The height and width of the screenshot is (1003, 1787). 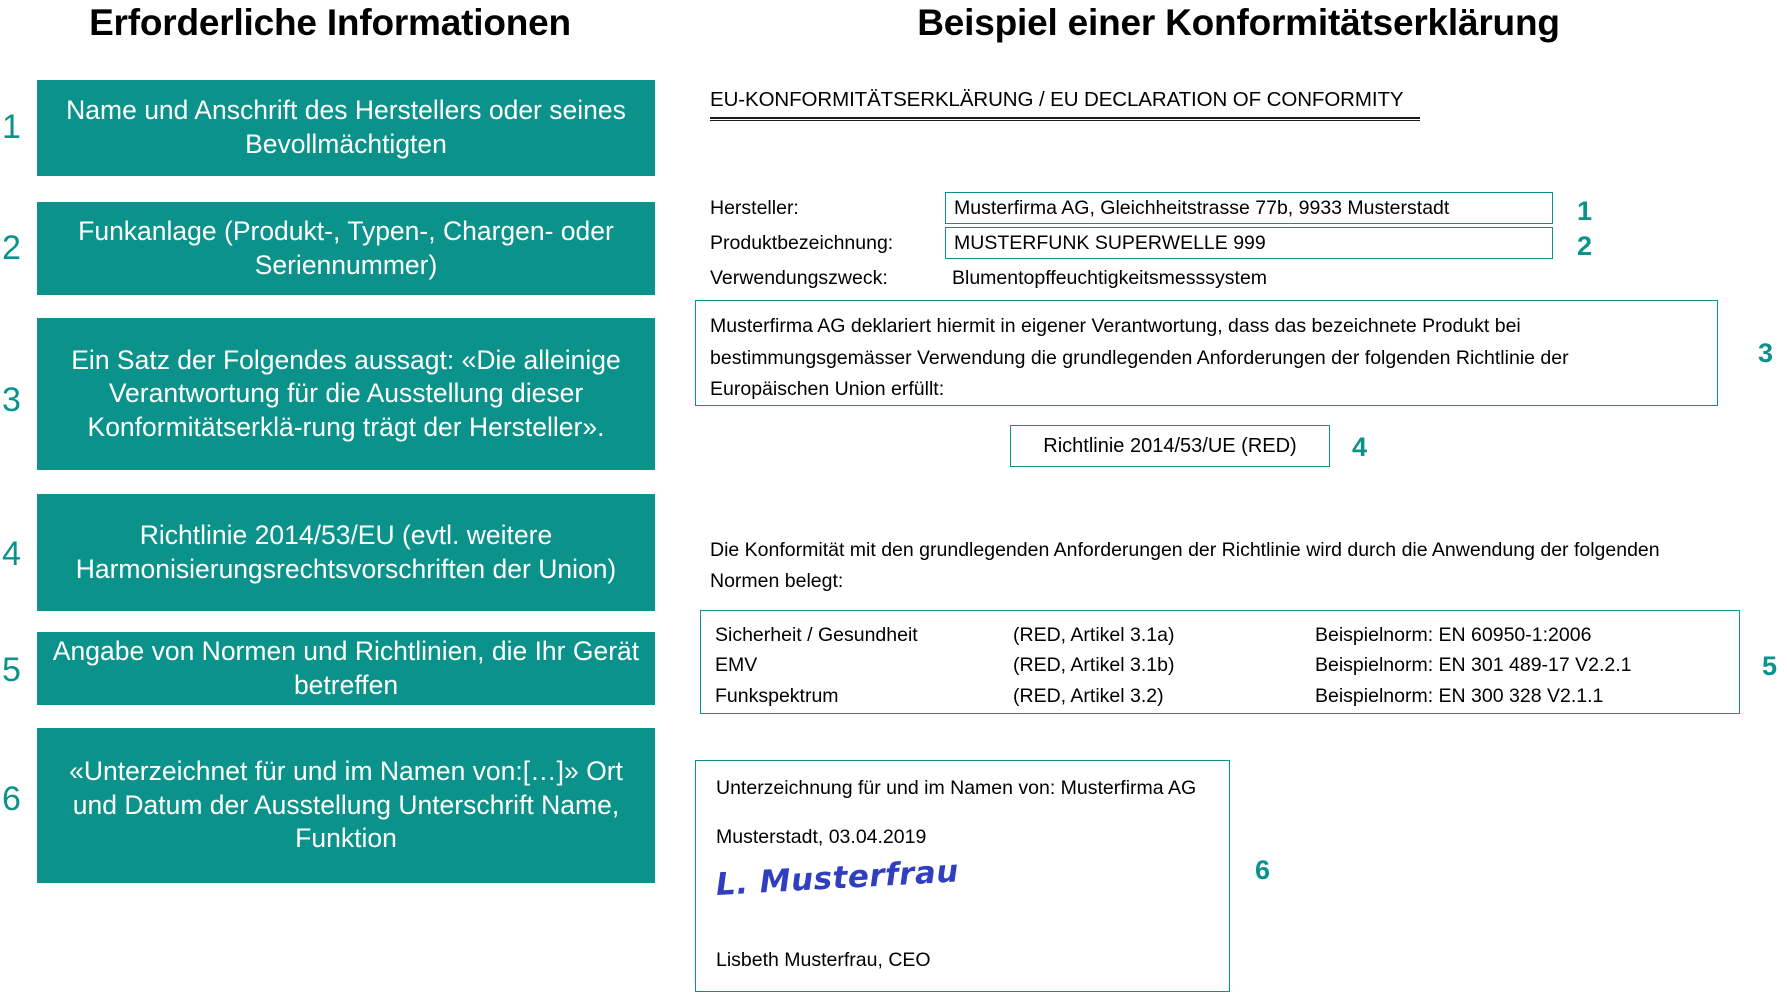 I want to click on directive-box: Richtlinie 2014/53/UE (RED), so click(x=1170, y=446).